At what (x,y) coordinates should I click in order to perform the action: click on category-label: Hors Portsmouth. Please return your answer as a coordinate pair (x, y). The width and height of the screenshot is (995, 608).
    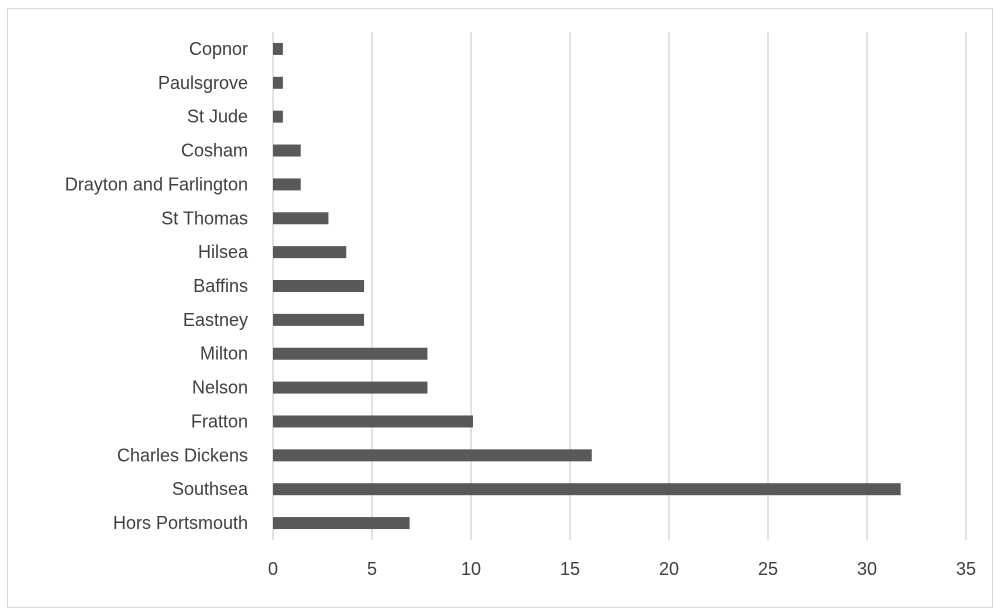
    Looking at the image, I should click on (180, 523).